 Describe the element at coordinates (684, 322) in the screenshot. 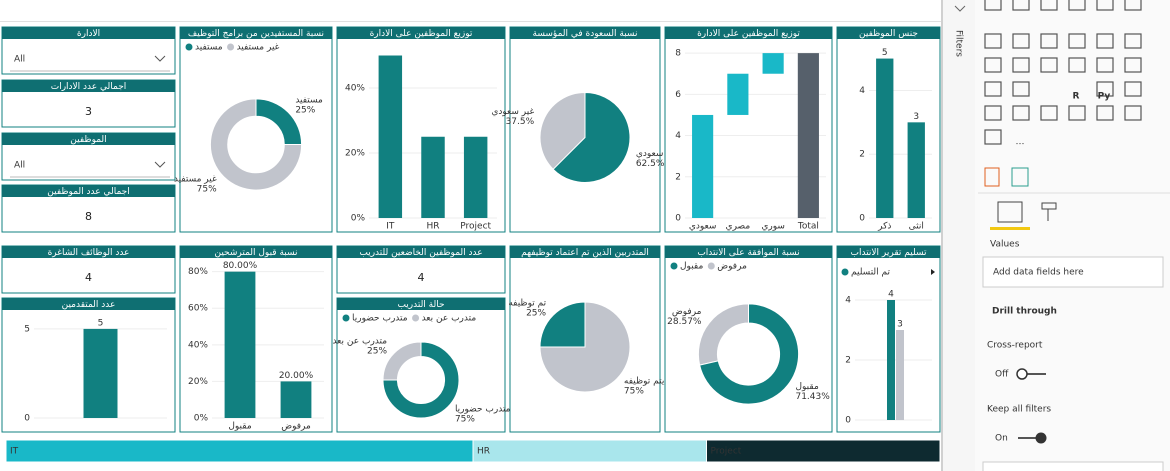

I see `slice-label: 28.57%` at that location.